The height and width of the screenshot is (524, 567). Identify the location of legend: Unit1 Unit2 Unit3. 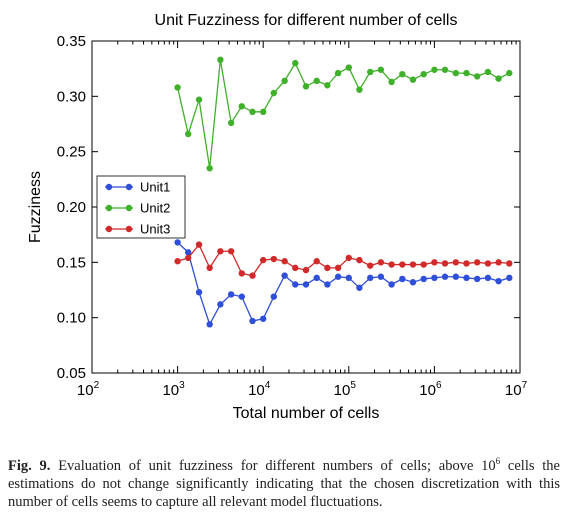
(141, 207).